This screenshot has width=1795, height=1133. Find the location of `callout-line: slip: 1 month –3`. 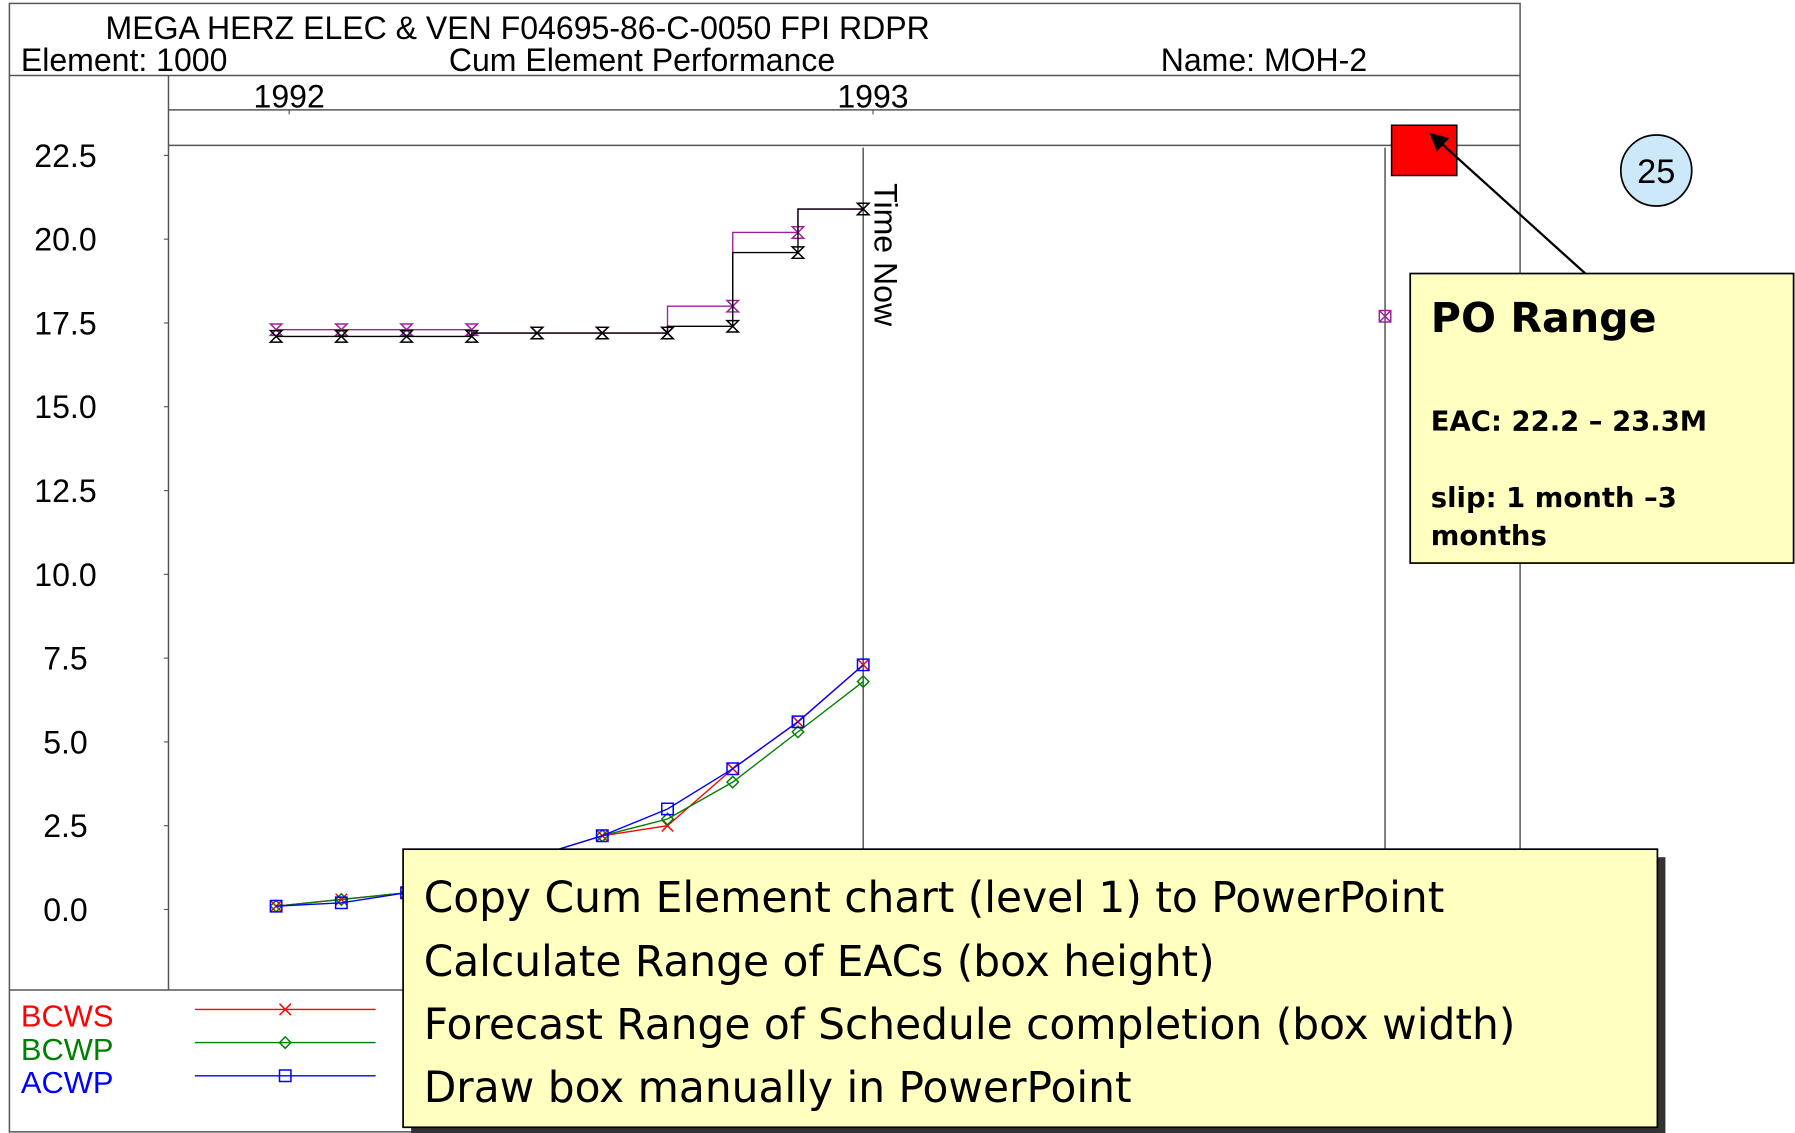

callout-line: slip: 1 month –3 is located at coordinates (1554, 498).